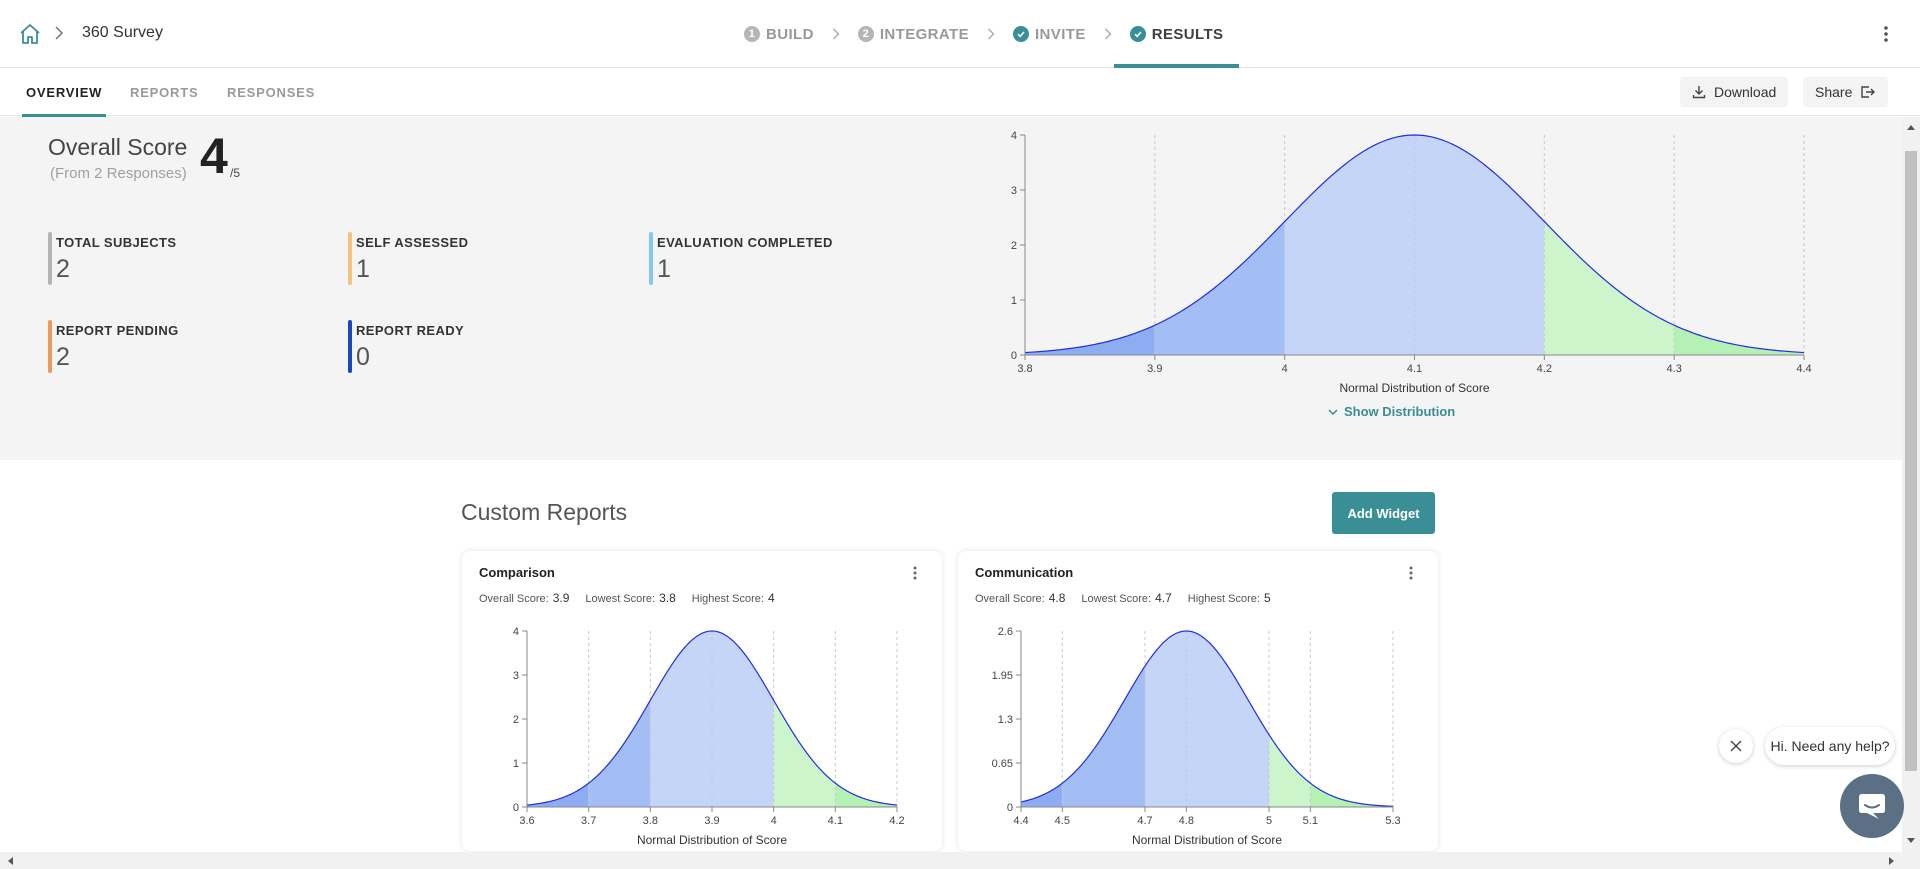 This screenshot has height=869, width=1920. I want to click on stat-label: REPORT PENDING, so click(117, 330).